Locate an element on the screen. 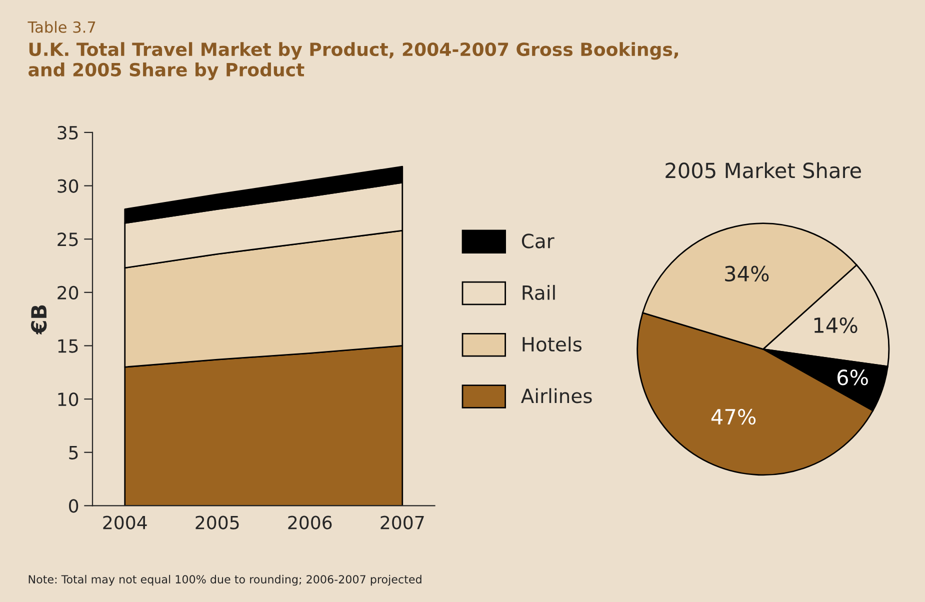 This screenshot has height=602, width=925. data-label: 34% is located at coordinates (747, 274).